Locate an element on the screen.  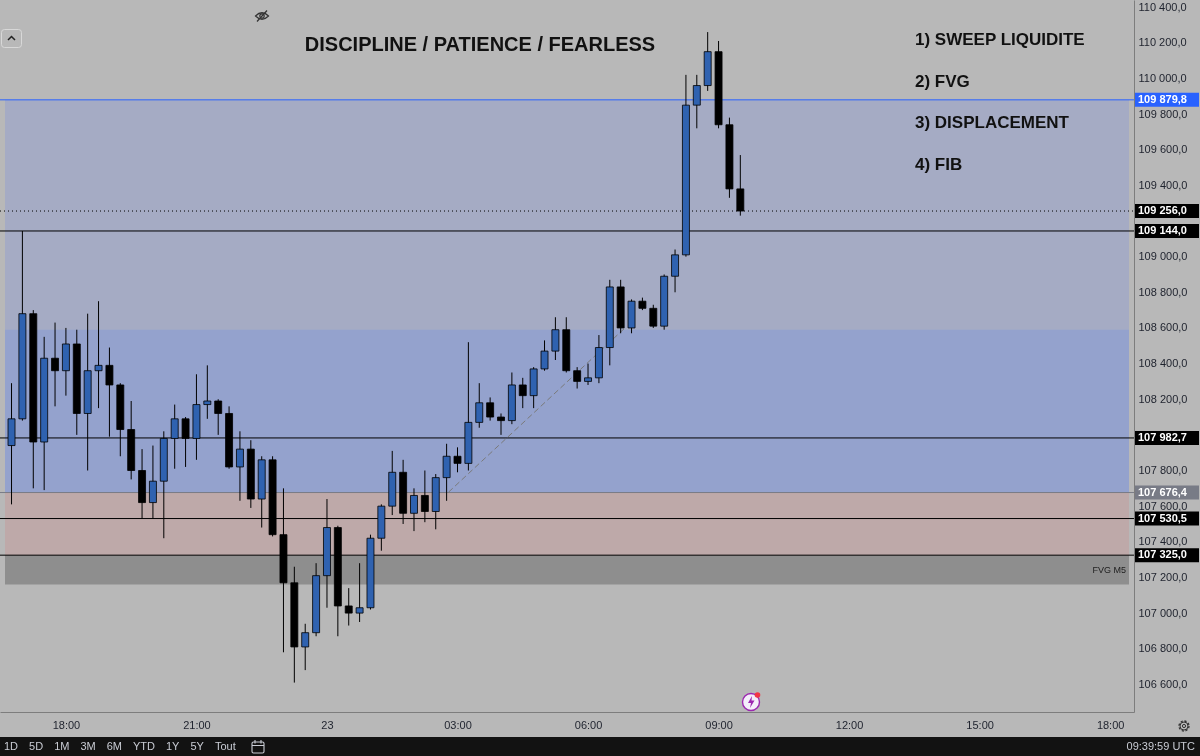
y-tick-label: 107 400,0 is located at coordinates (1163, 541).